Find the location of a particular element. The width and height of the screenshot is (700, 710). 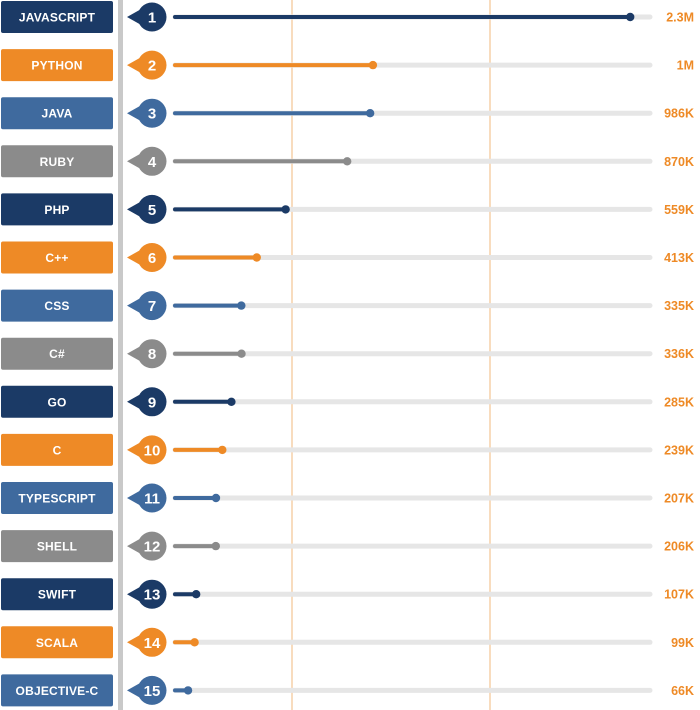

language-label: CSS is located at coordinates (56, 306).